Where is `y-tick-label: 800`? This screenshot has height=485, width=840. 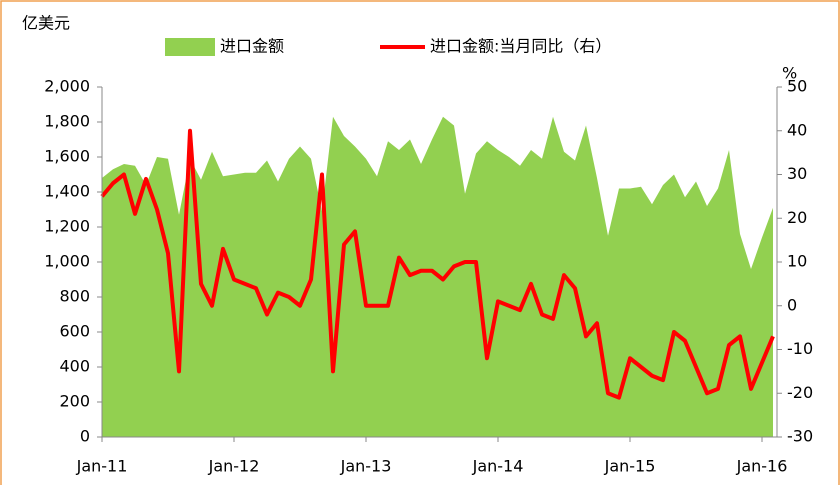 y-tick-label: 800 is located at coordinates (74, 296).